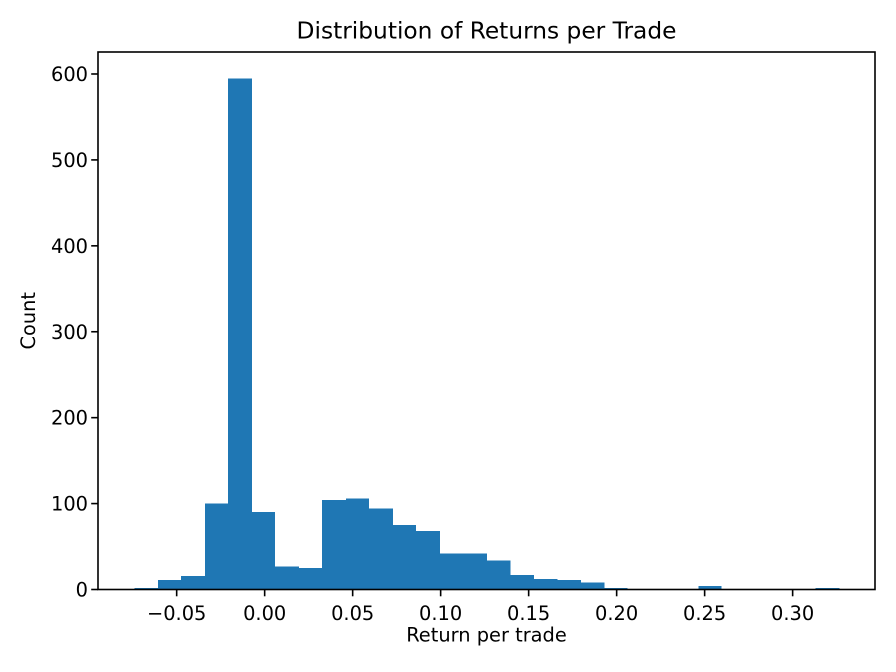 The image size is (896, 672). I want to click on x-tick-label: 0.00, so click(264, 613).